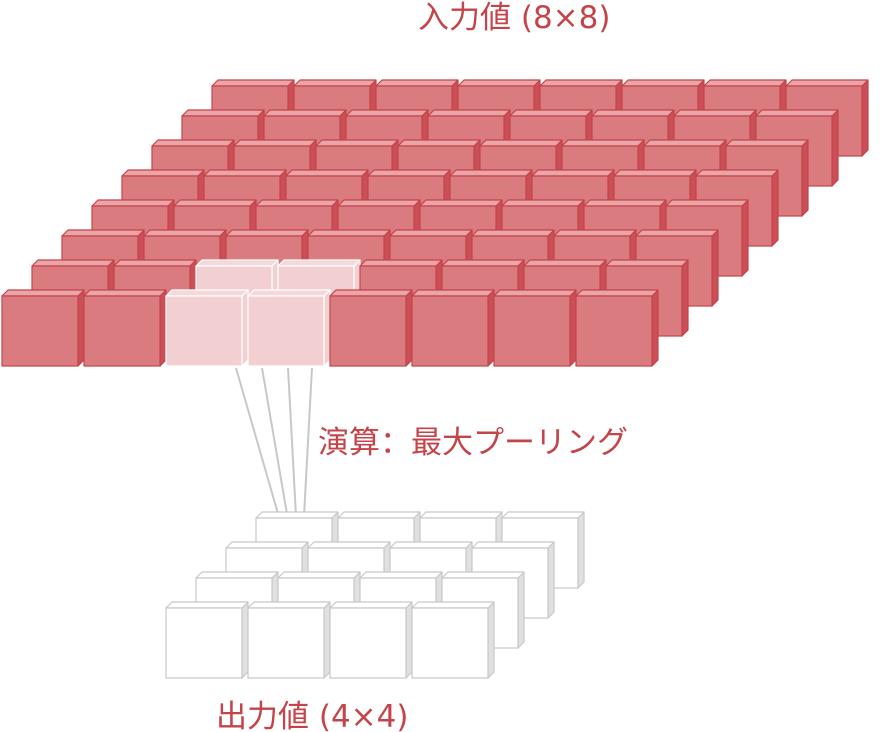 Image resolution: width=892 pixels, height=732 pixels. Describe the element at coordinates (617, 328) in the screenshot. I see `input-cell-r0-c7` at that location.